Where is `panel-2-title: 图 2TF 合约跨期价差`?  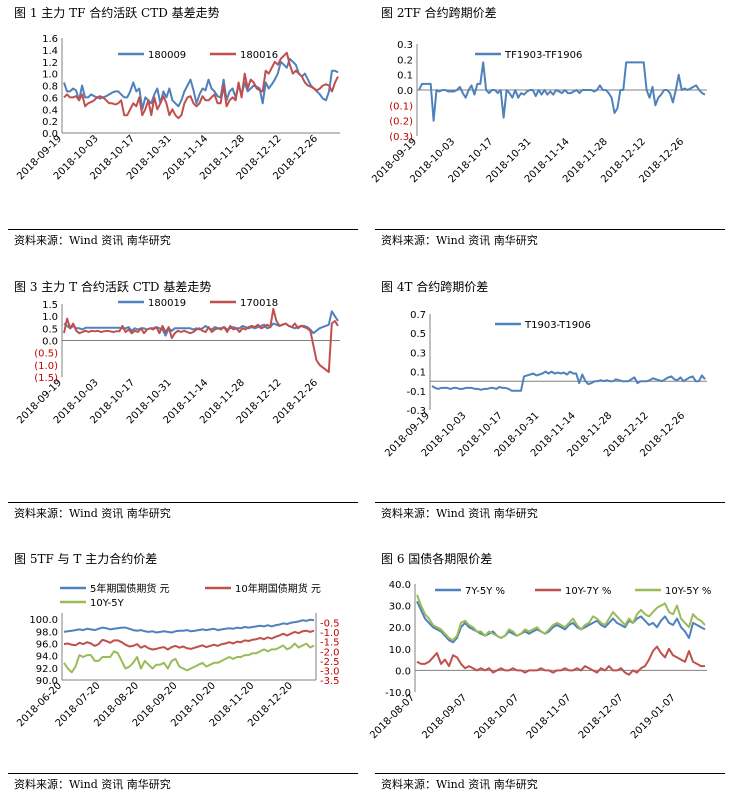
panel-2-title: 图 2TF 合约跨期价差 is located at coordinates (439, 13).